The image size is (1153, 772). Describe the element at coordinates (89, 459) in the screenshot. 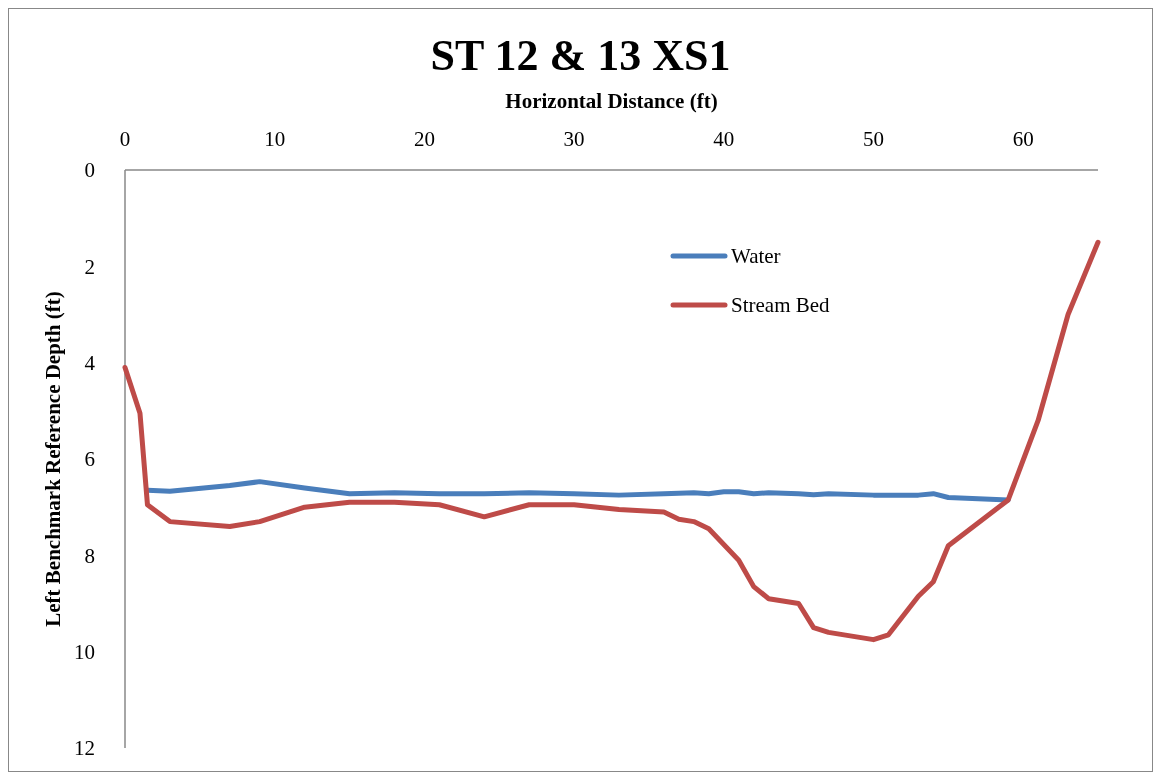

I see `y-tick-label: 6` at that location.